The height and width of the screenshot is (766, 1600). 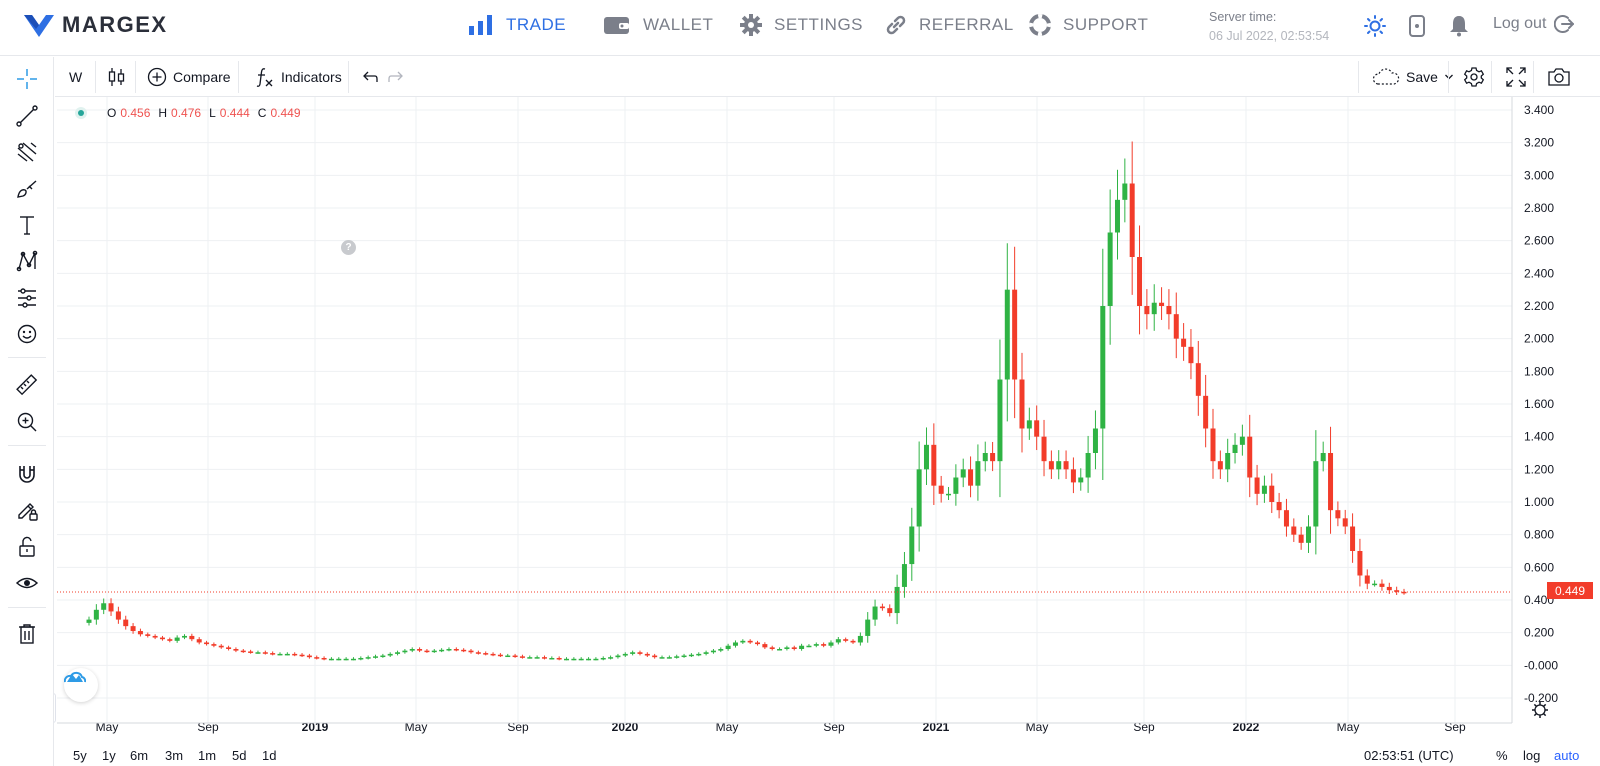 I want to click on undo-icon, so click(x=370, y=76).